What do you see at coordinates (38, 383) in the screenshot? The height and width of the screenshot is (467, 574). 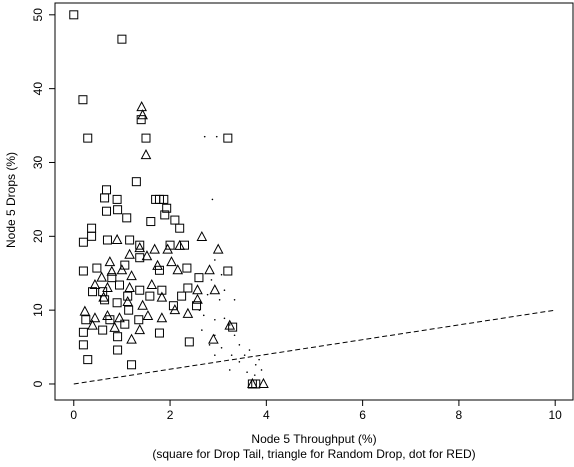 I see `y-tick-label: 0` at bounding box center [38, 383].